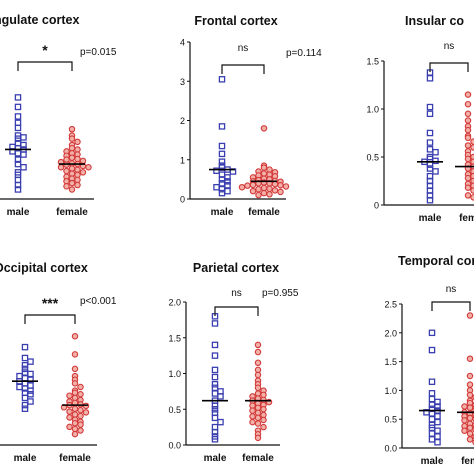 This screenshot has height=474, width=474. What do you see at coordinates (174, 446) in the screenshot?
I see `y-tick-label: 0.0` at bounding box center [174, 446].